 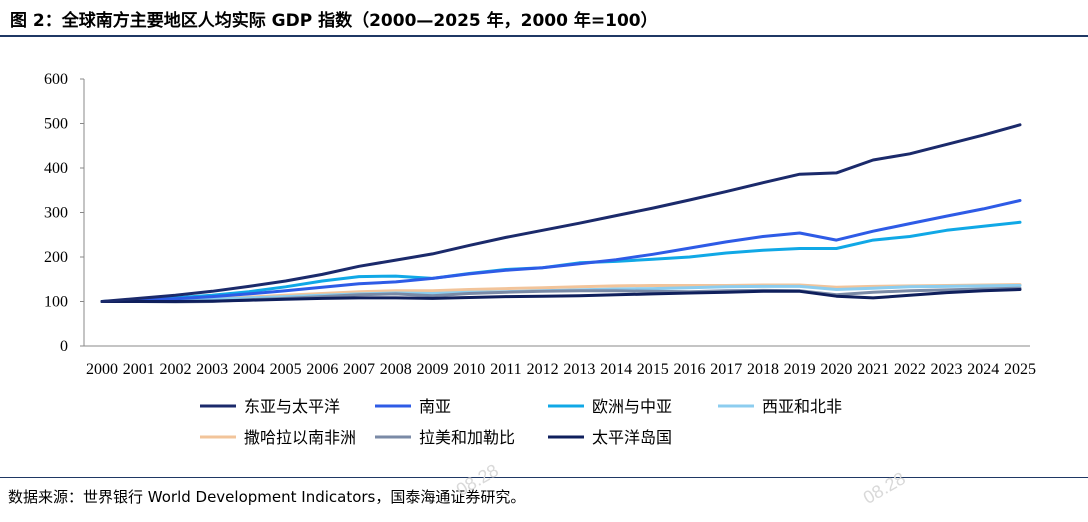 I want to click on x-tick-label: 2007, so click(x=359, y=369).